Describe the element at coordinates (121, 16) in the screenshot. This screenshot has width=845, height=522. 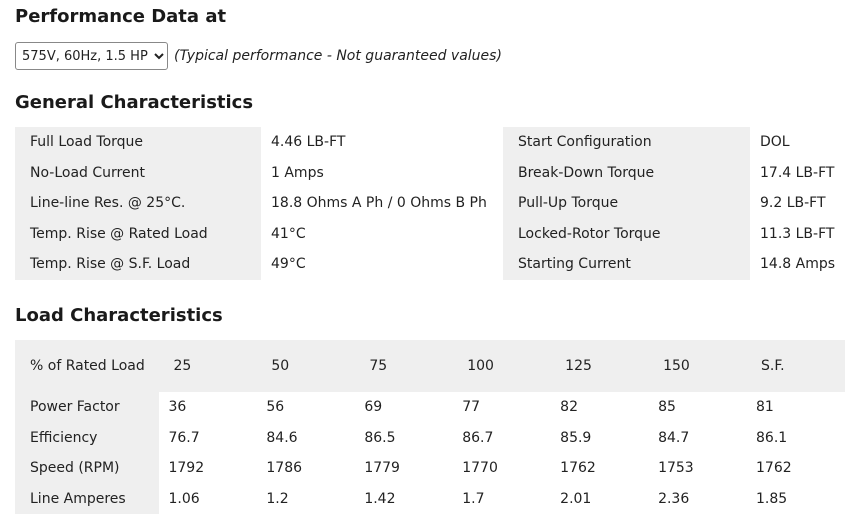
I see `page-title: Performance Data at` at that location.